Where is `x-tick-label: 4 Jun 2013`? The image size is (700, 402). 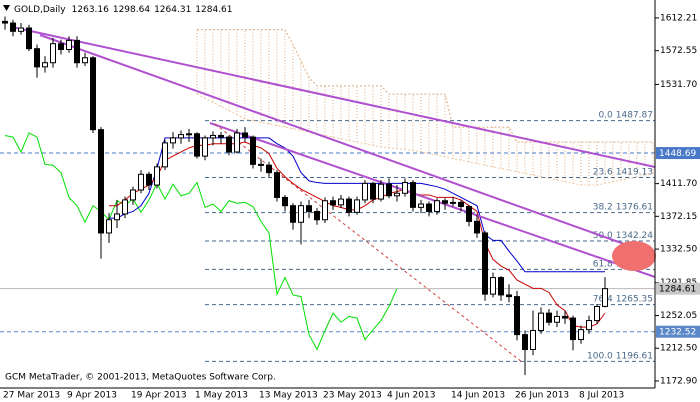
x-tick-label: 4 Jun 2013 is located at coordinates (411, 396).